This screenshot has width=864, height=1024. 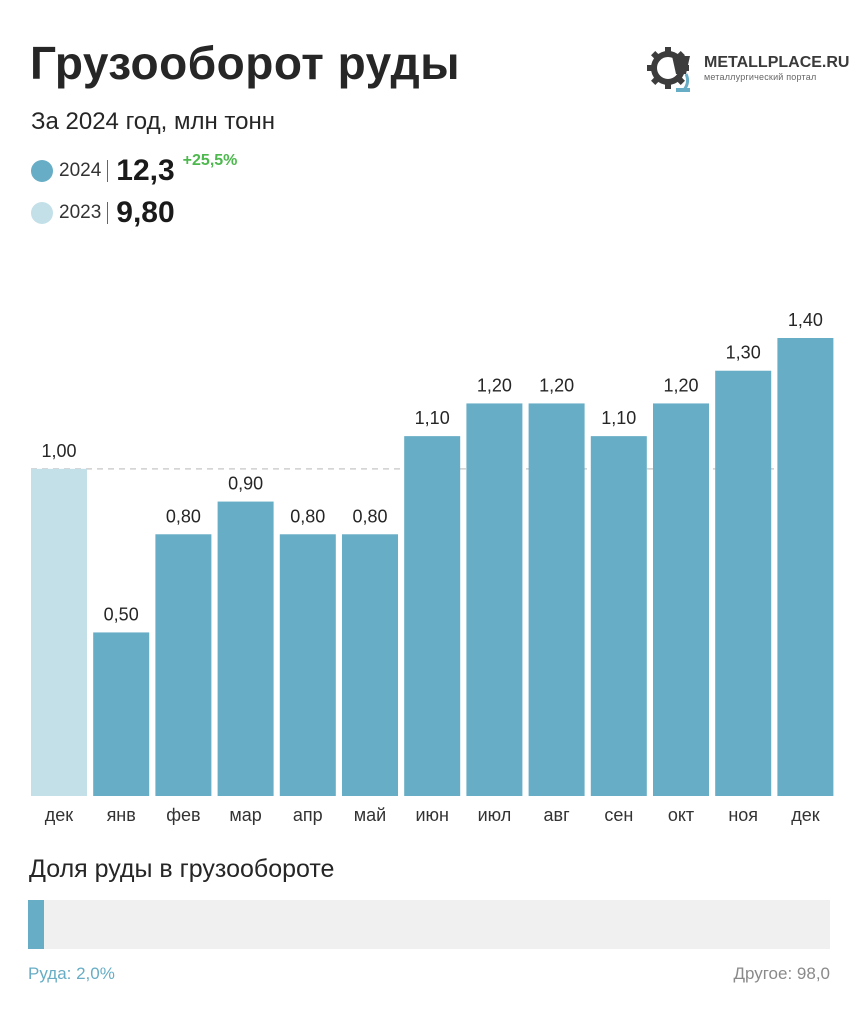 I want to click on gear-ladle-icon, so click(x=668, y=69).